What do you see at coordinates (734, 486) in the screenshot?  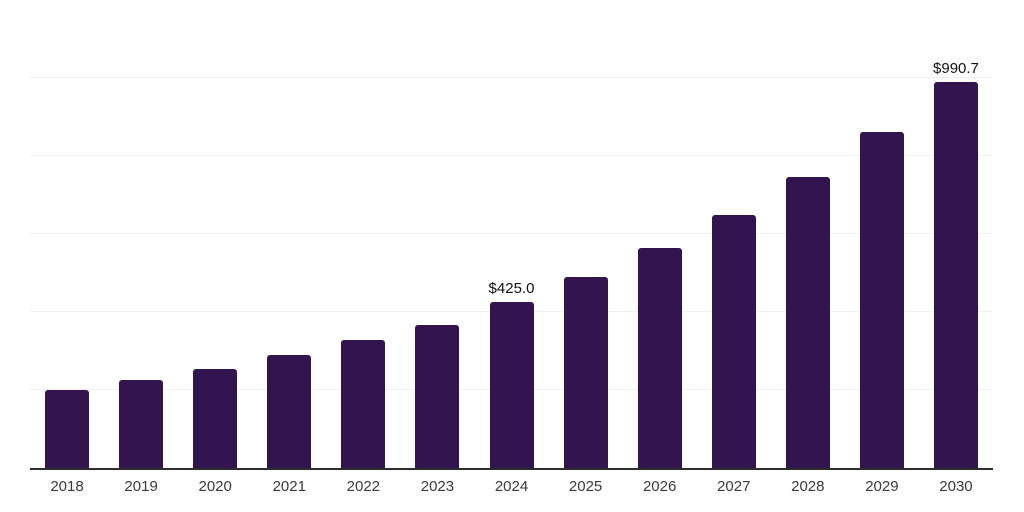 I see `x-tick-label: 2027` at bounding box center [734, 486].